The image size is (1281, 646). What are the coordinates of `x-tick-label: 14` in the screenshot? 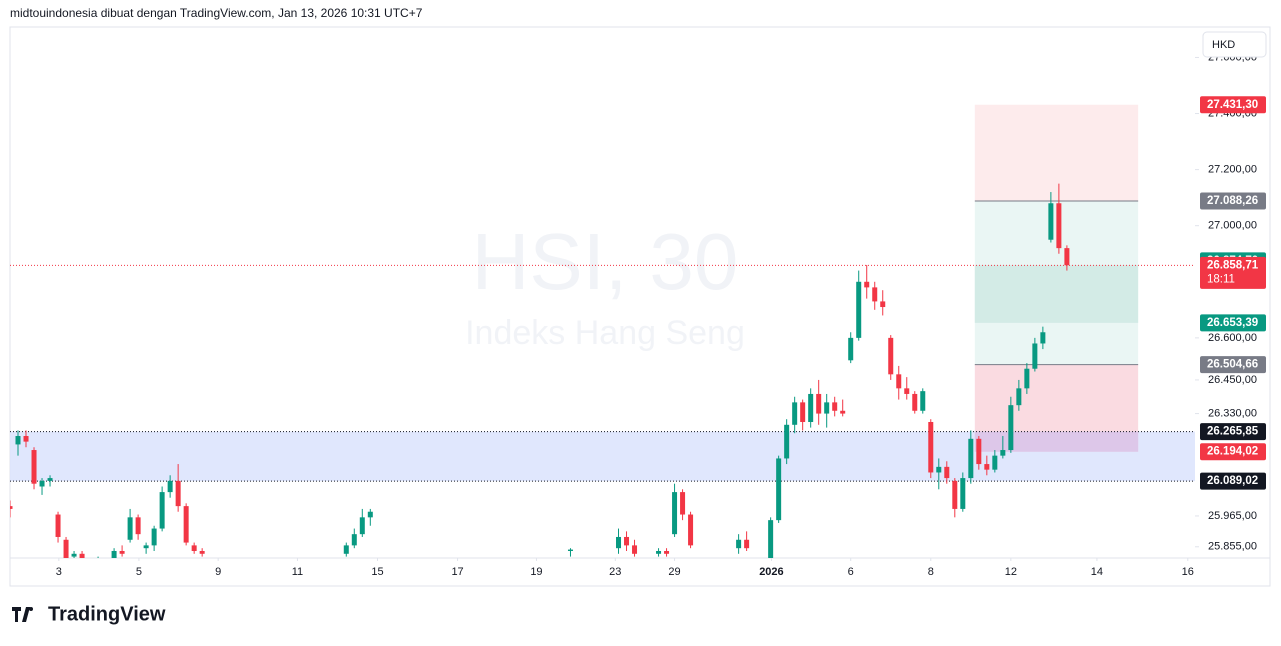 It's located at (1097, 572).